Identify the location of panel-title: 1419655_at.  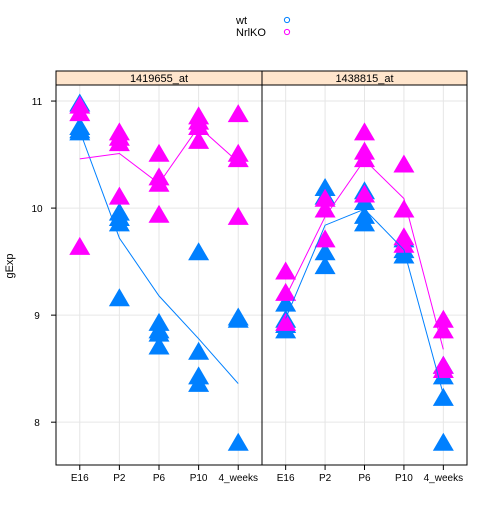
(159, 79).